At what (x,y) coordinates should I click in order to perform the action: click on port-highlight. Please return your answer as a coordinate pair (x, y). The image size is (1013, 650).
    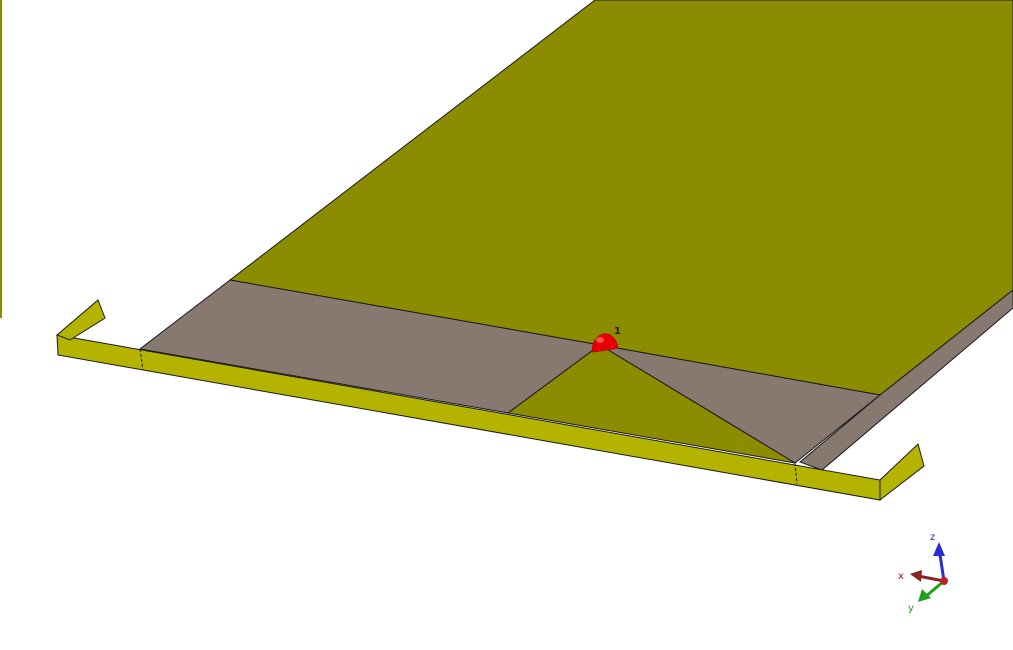
    Looking at the image, I should click on (600, 340).